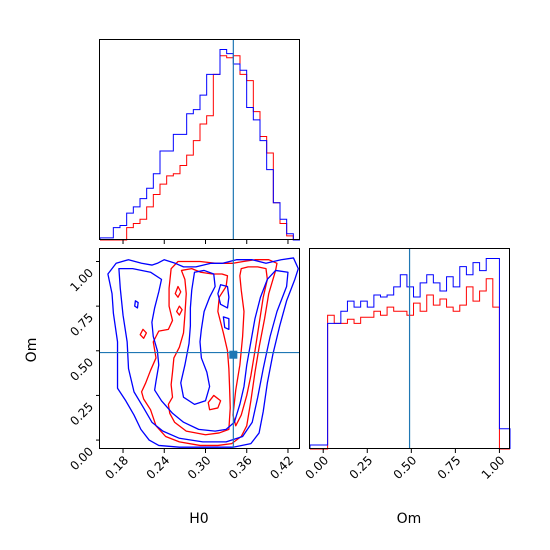  What do you see at coordinates (116, 467) in the screenshot?
I see `contour-xtick-label-0: 0.18` at bounding box center [116, 467].